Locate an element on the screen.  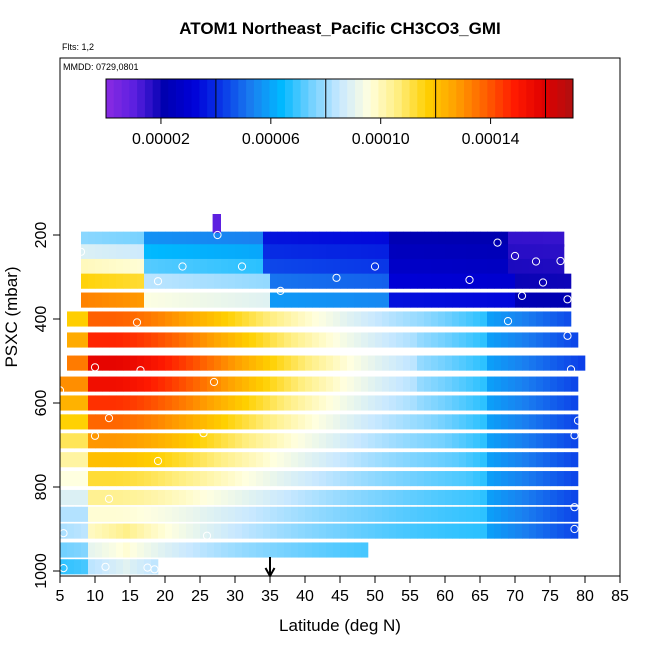
x-axis-label: Latitude (deg N) is located at coordinates (340, 625).